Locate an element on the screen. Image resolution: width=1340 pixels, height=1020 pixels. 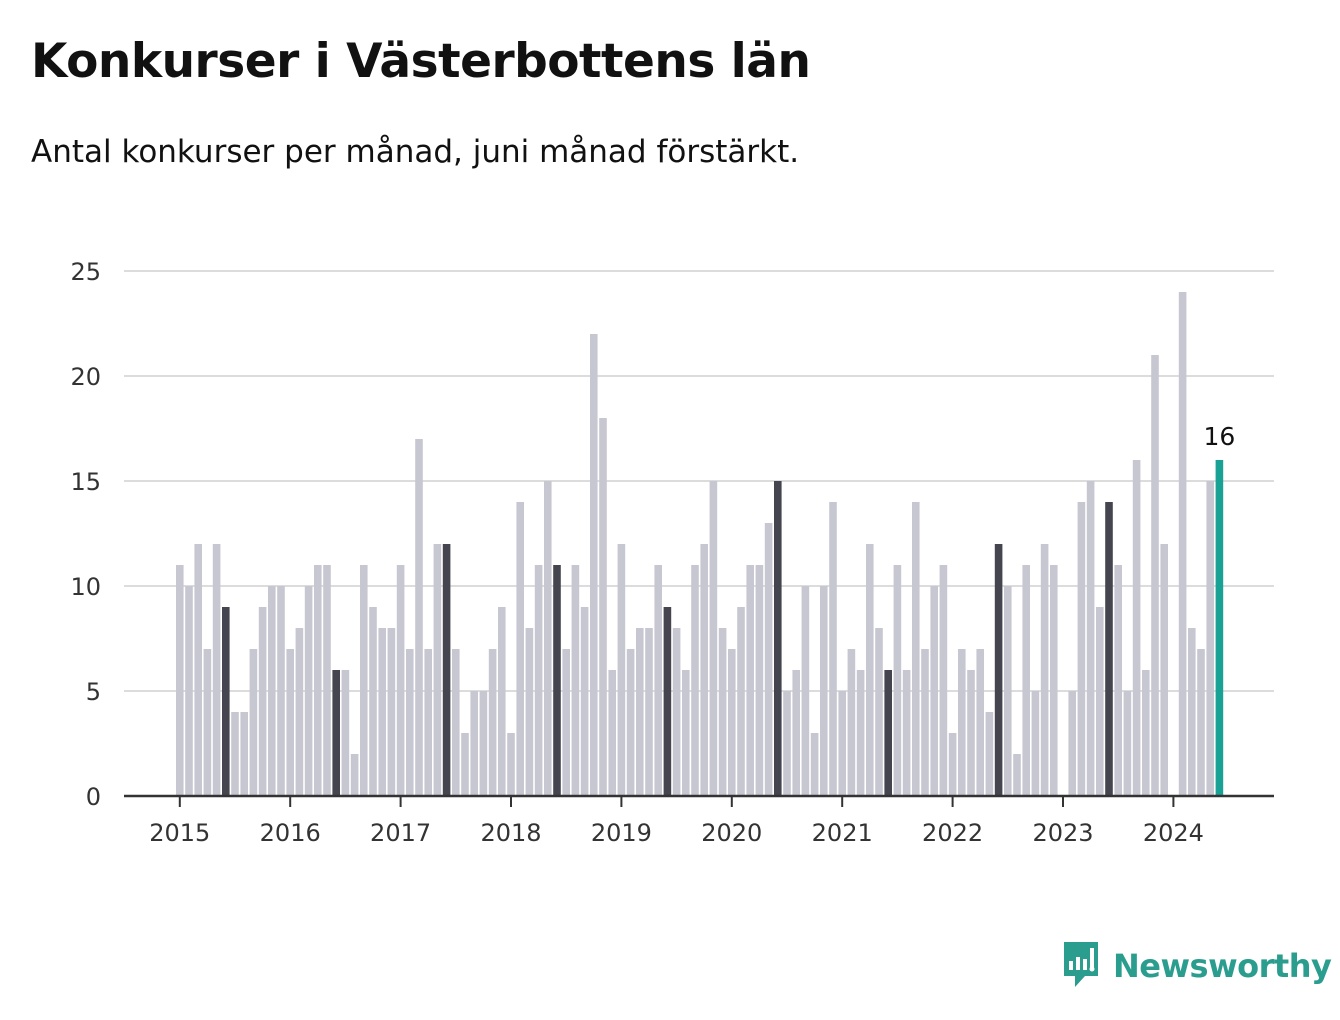
y-tick-label: 10 is located at coordinates (85, 587).